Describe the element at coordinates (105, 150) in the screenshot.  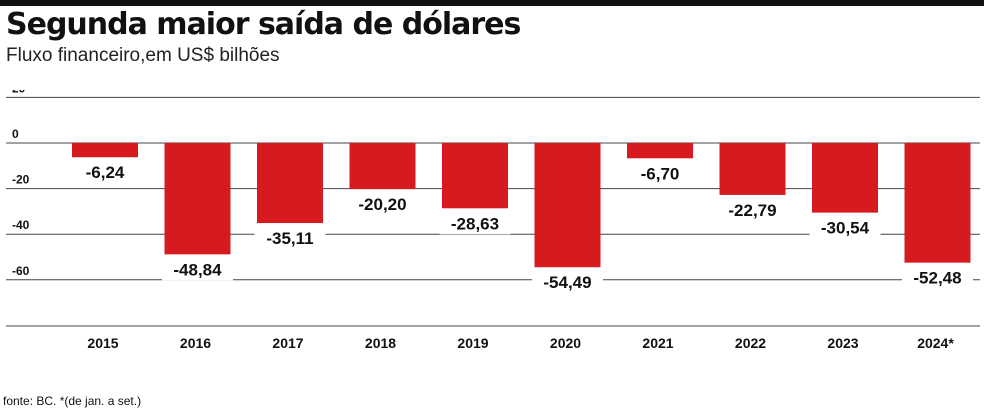
I see `bar-2015` at that location.